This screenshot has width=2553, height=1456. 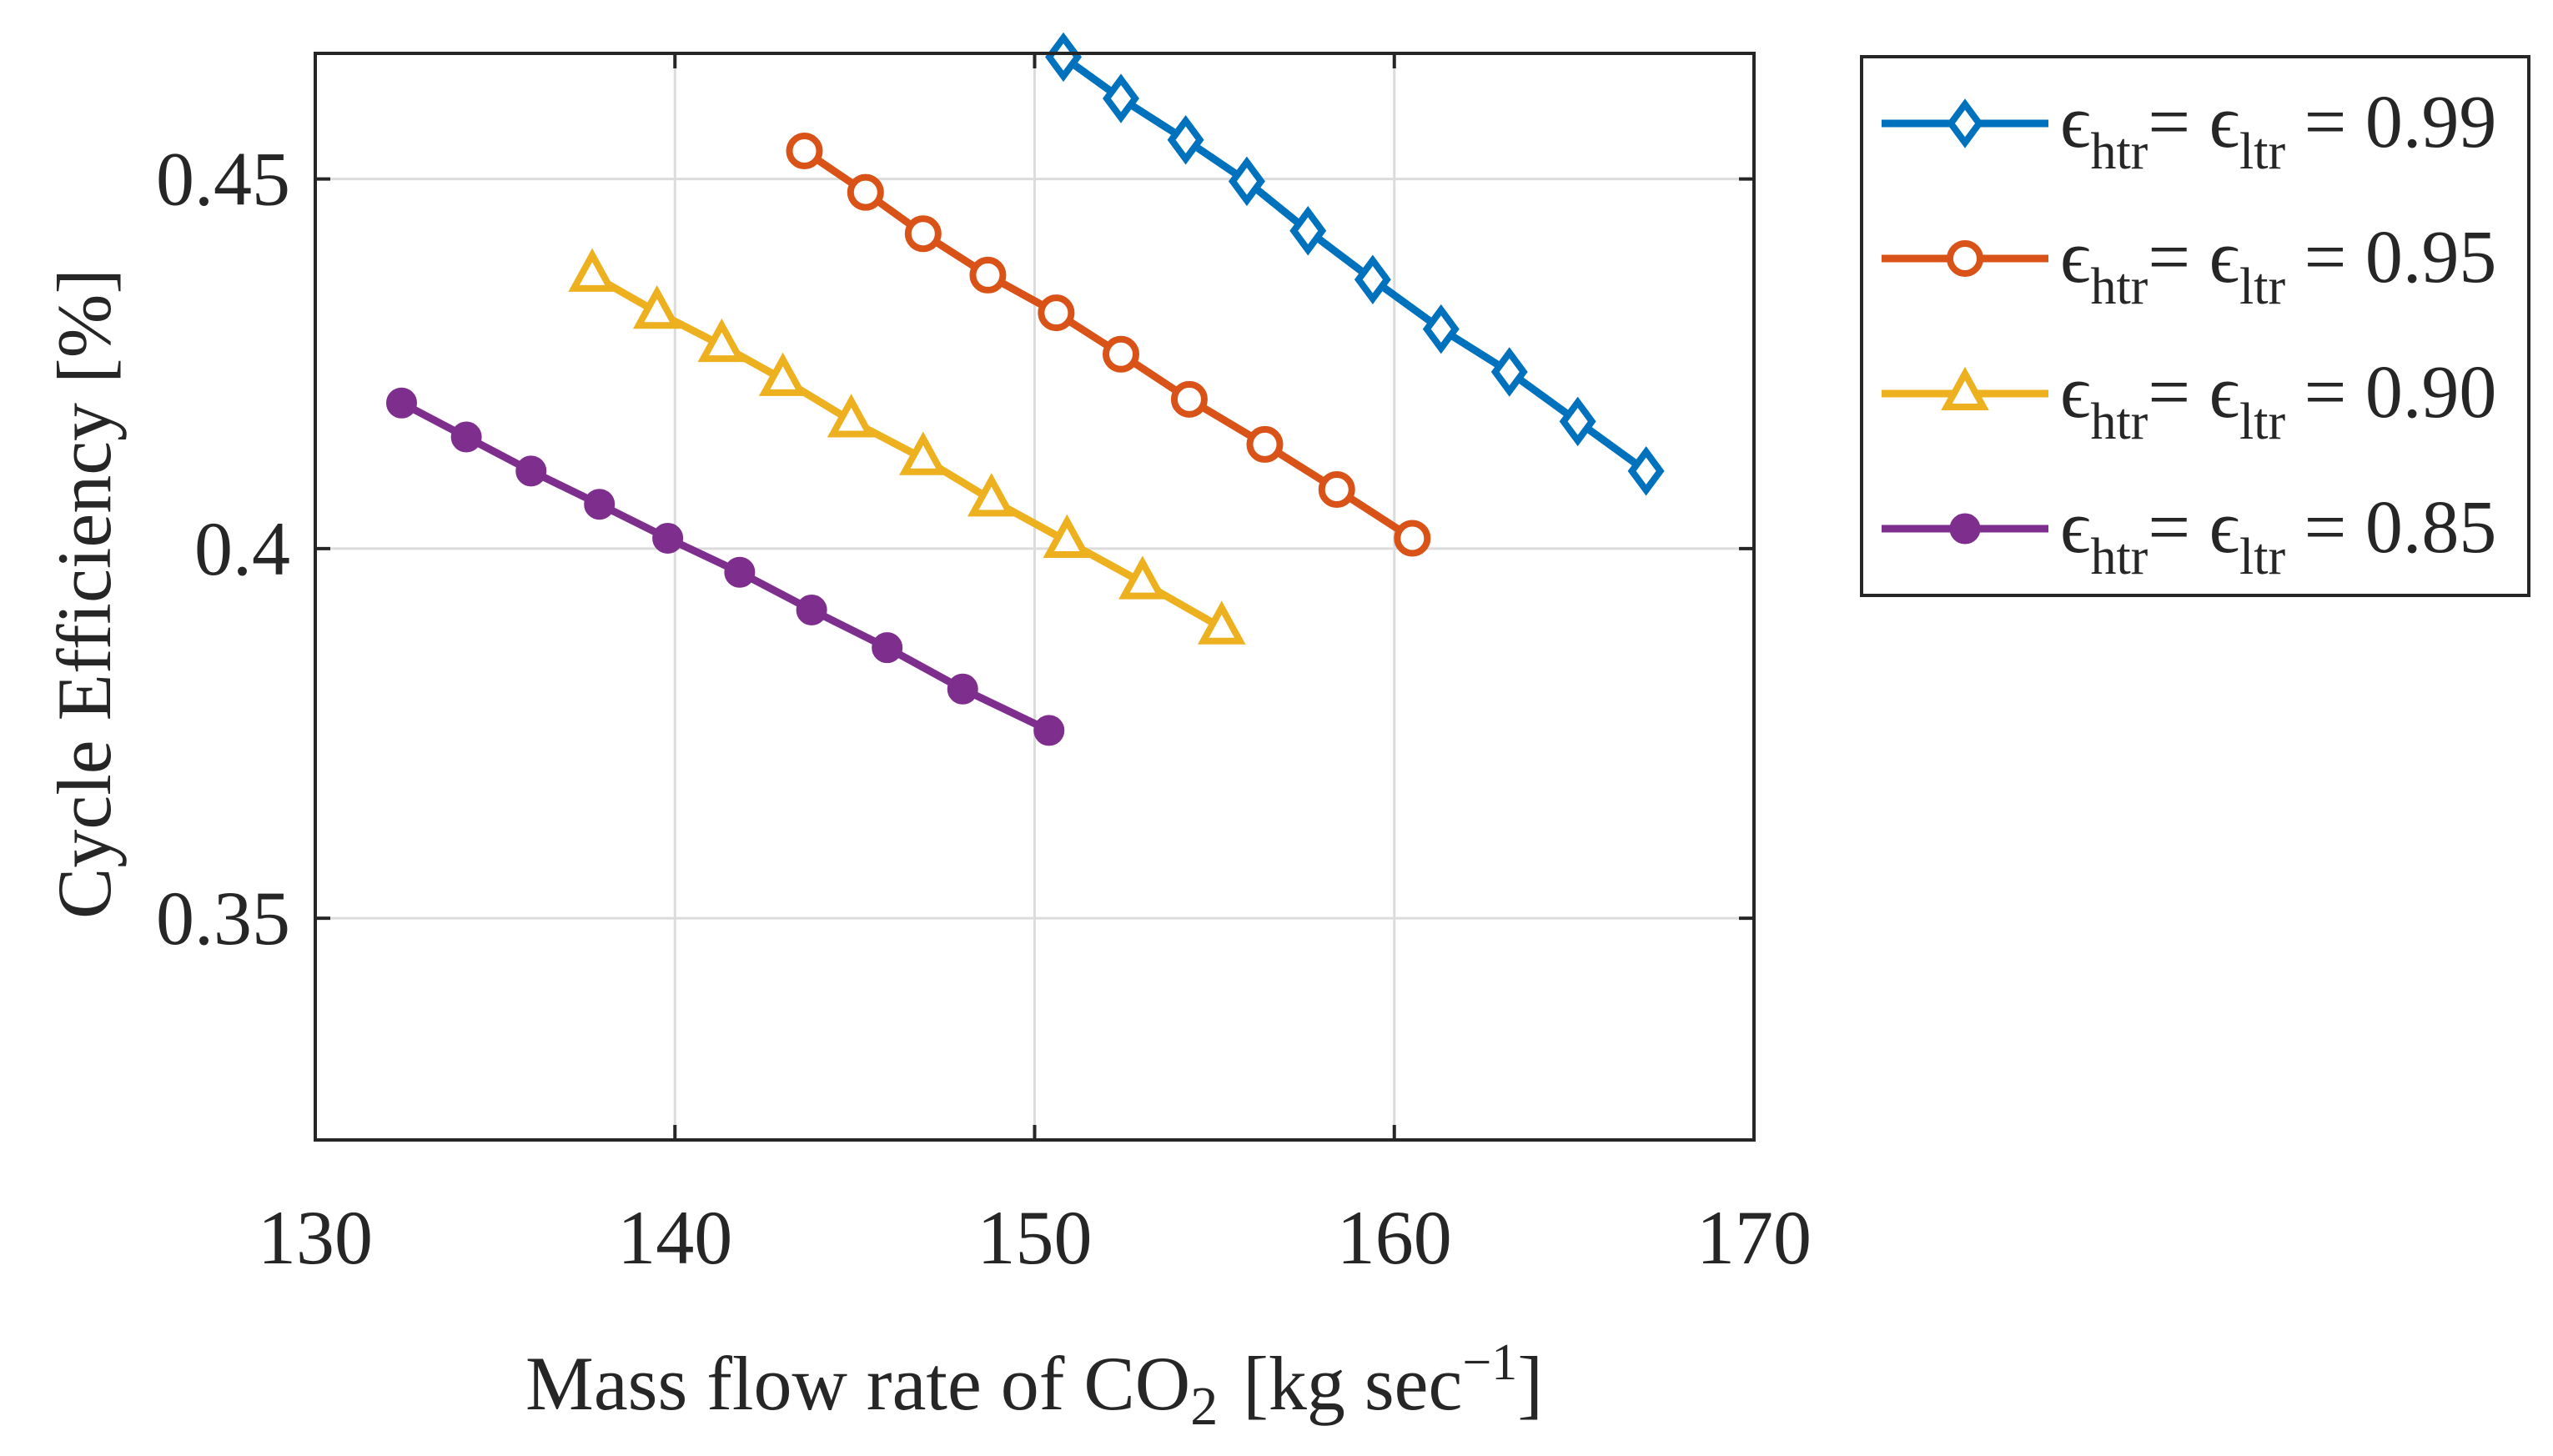 I want to click on legend-entry: ϵhtr= ϵltr = 0.95, so click(x=2189, y=265).